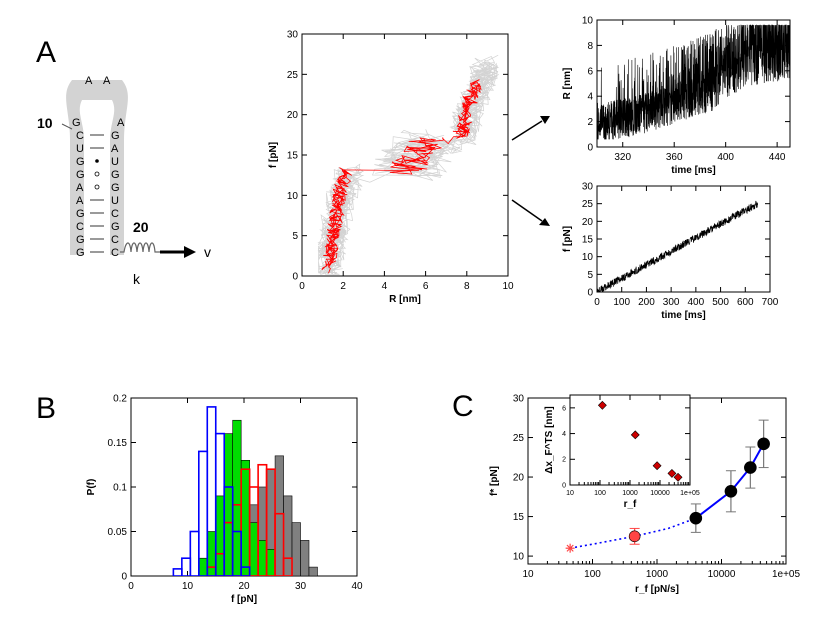  What do you see at coordinates (588, 204) in the screenshot?
I see `ft-y-tick-label: 25` at bounding box center [588, 204].